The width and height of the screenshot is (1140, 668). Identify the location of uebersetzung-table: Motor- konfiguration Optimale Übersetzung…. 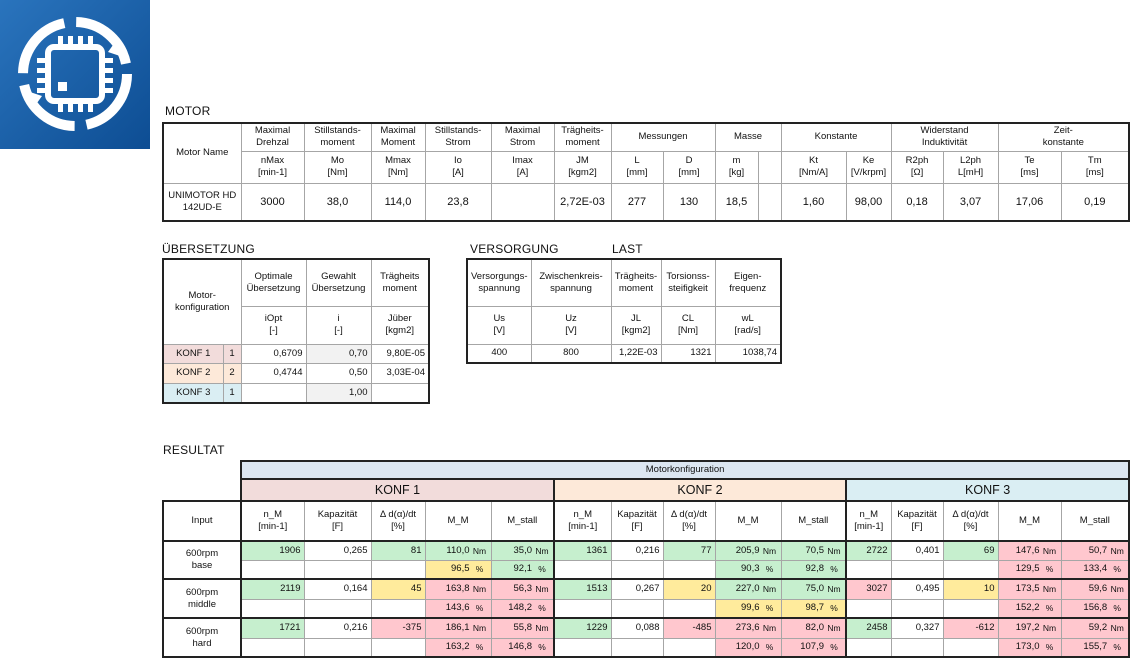
(296, 331).